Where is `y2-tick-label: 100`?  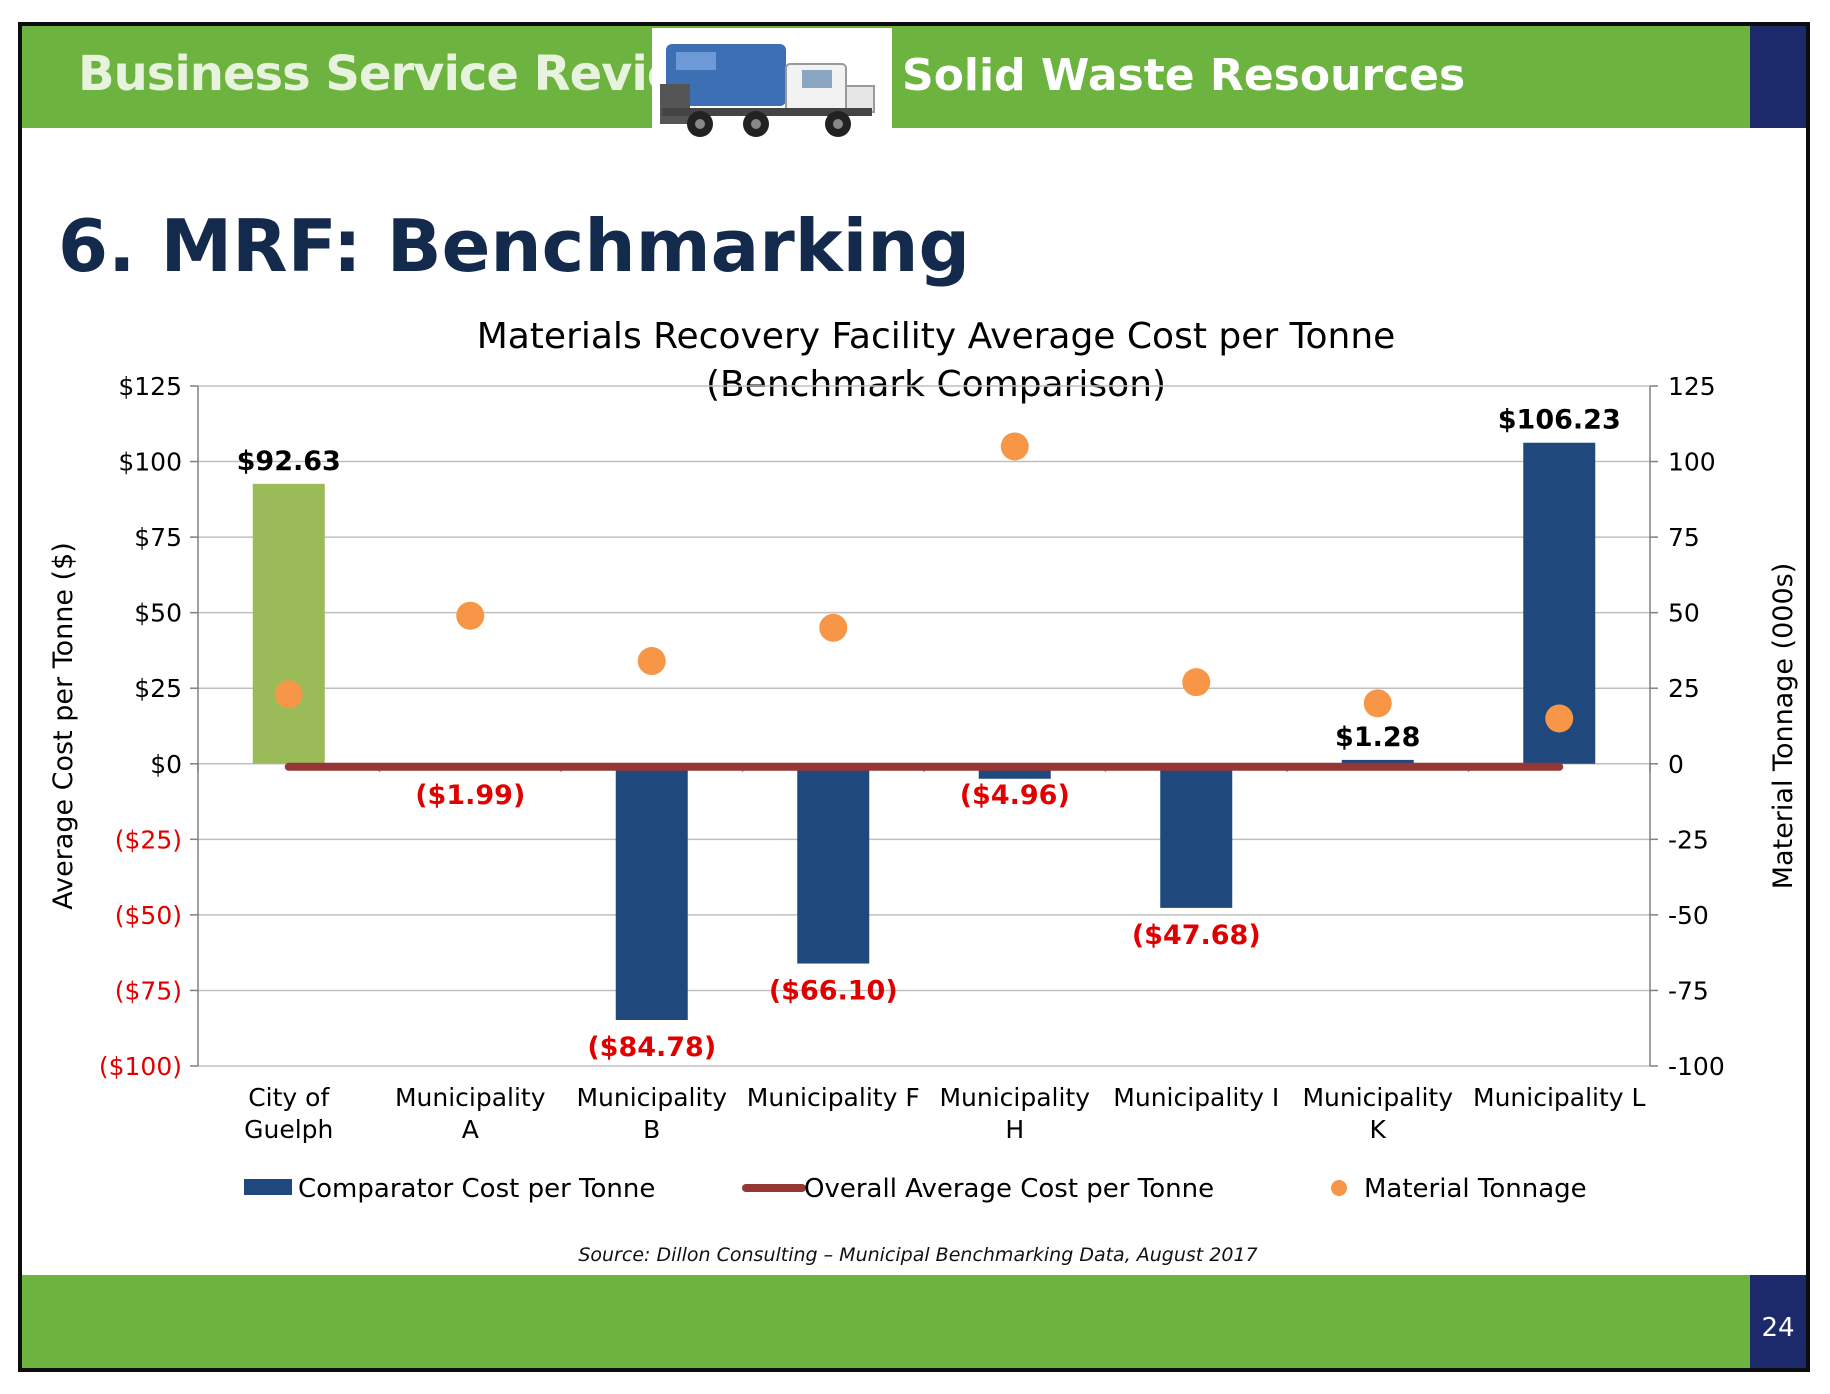
y2-tick-label: 100 is located at coordinates (1692, 462).